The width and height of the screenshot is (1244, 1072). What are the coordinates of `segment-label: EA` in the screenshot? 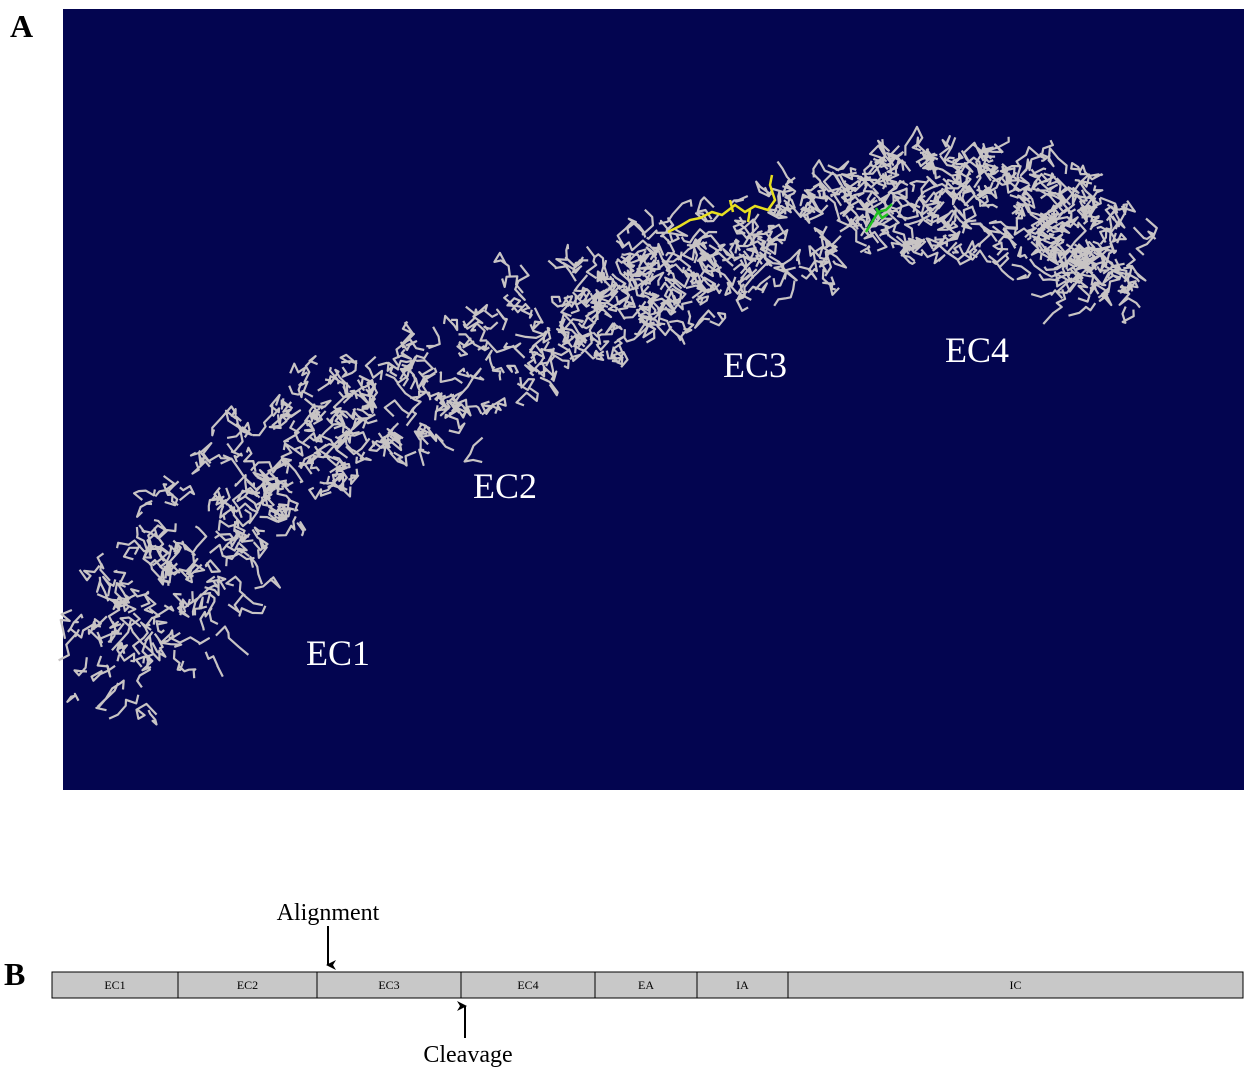 It's located at (646, 985).